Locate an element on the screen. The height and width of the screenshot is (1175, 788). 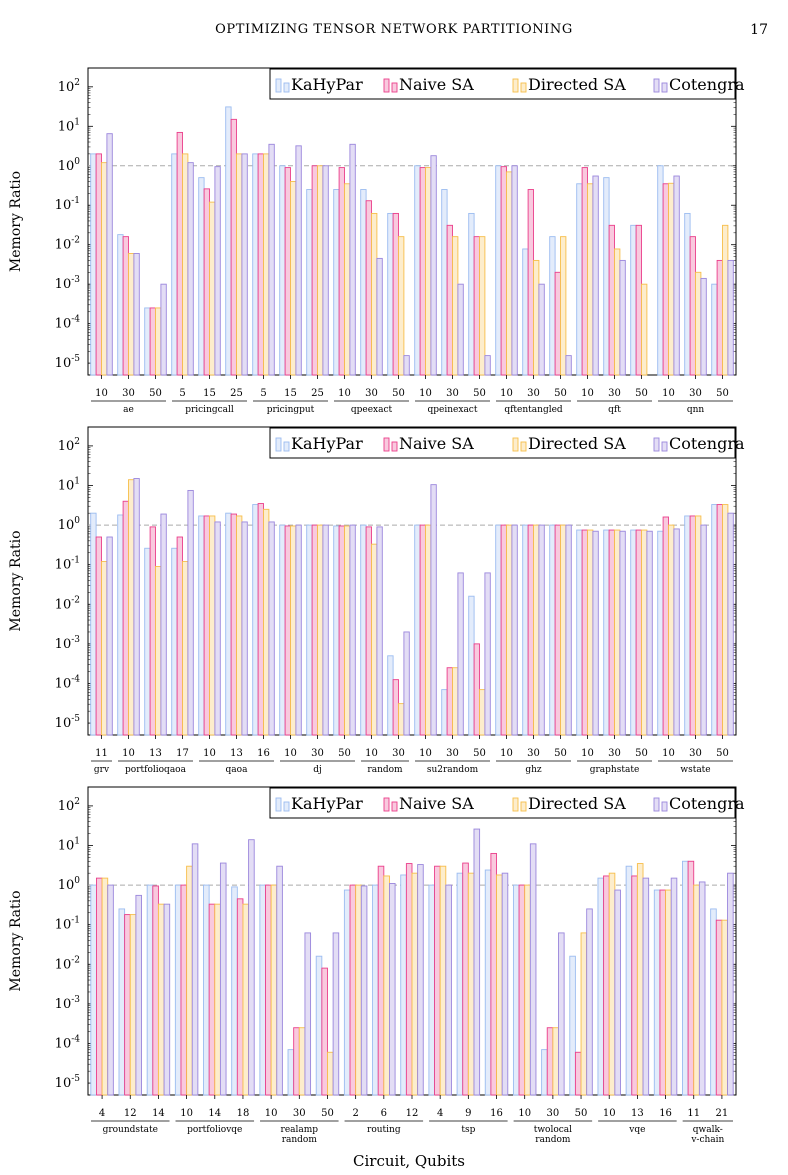
x-tick-label: 17 is located at coordinates (182, 753).